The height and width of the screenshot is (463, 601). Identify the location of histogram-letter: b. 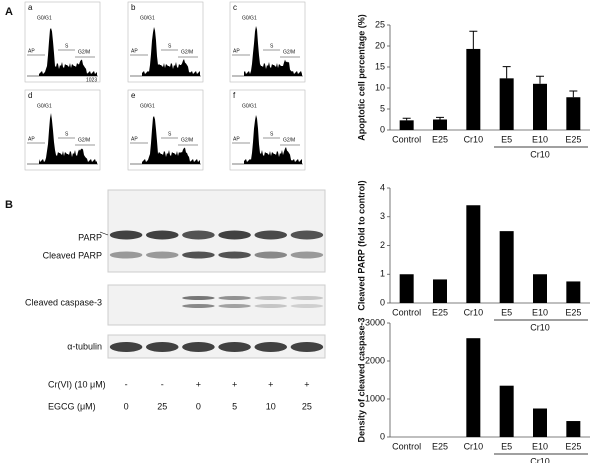
(133, 7).